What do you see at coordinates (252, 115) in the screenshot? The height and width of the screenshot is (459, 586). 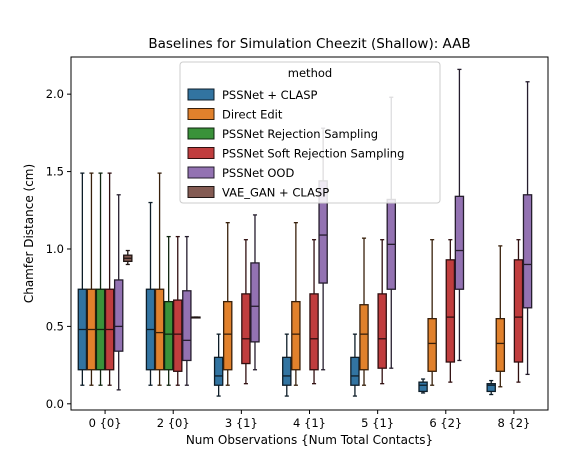 I see `legend-label: Direct Edit` at bounding box center [252, 115].